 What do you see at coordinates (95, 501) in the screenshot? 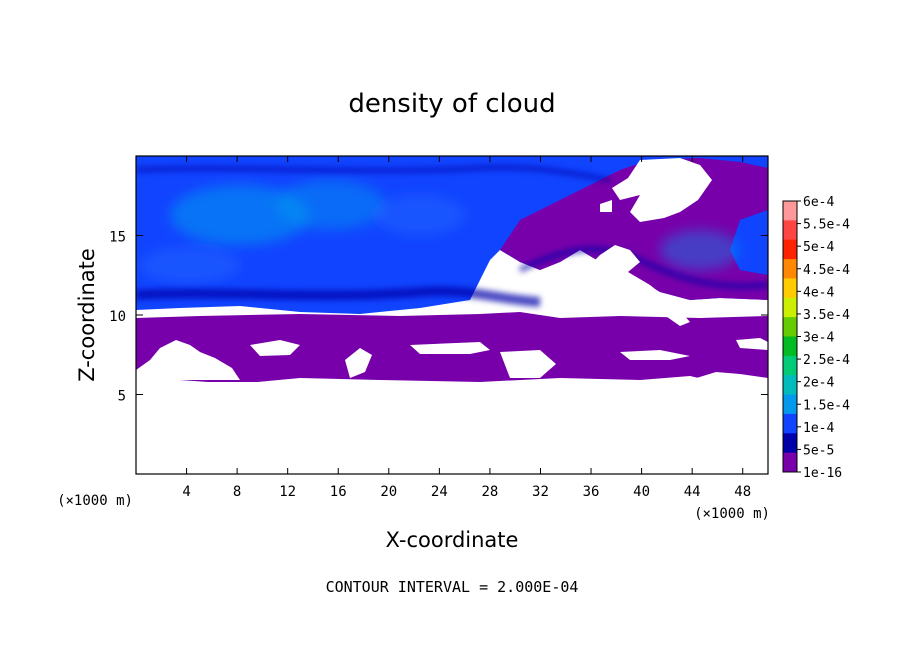
I see `y-axis-unit: (×1000 m)` at bounding box center [95, 501].